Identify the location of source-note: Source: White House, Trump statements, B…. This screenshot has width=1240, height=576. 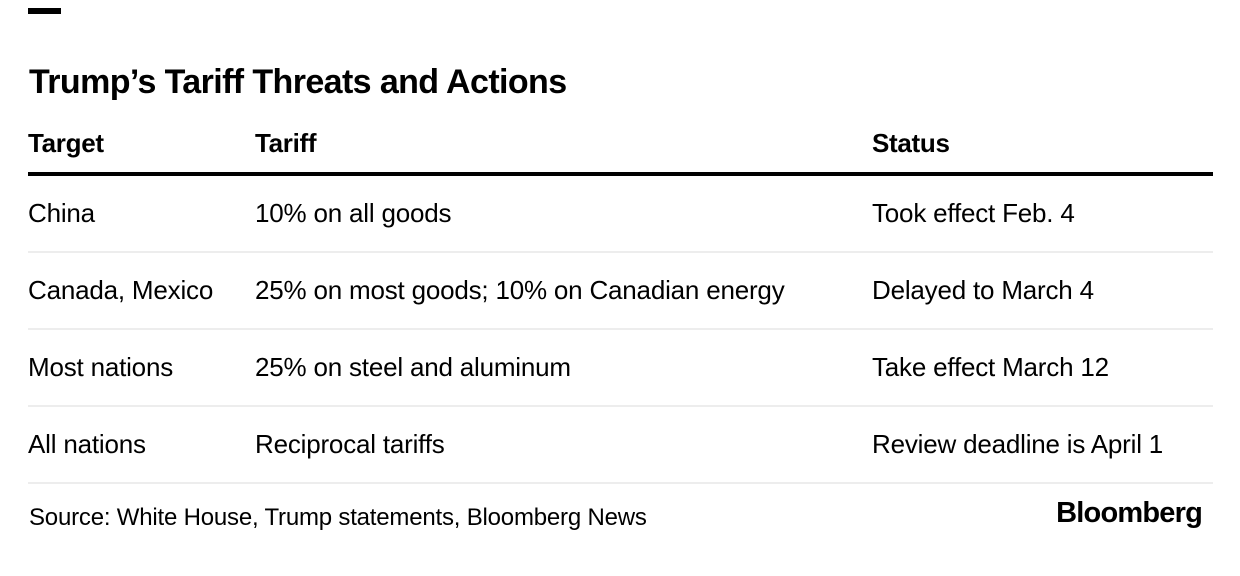
(338, 517).